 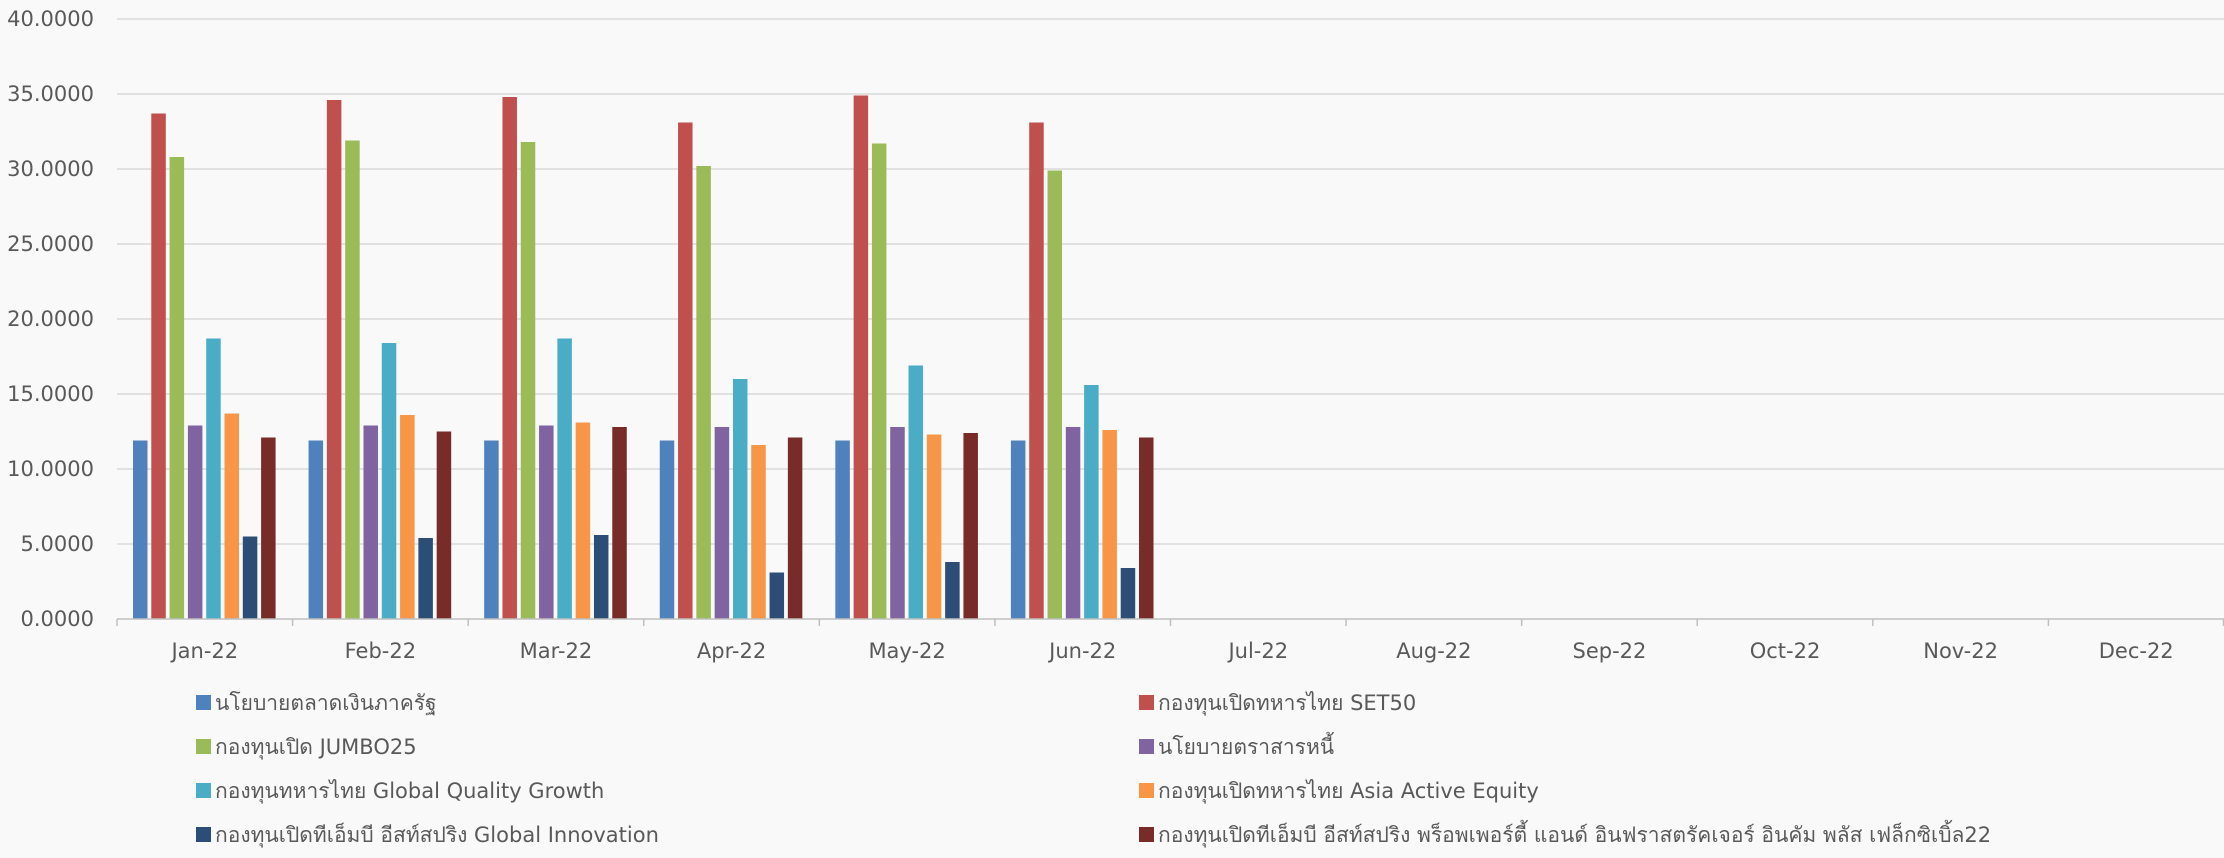 I want to click on x-tick-label: Aug-22, so click(x=1433, y=651).